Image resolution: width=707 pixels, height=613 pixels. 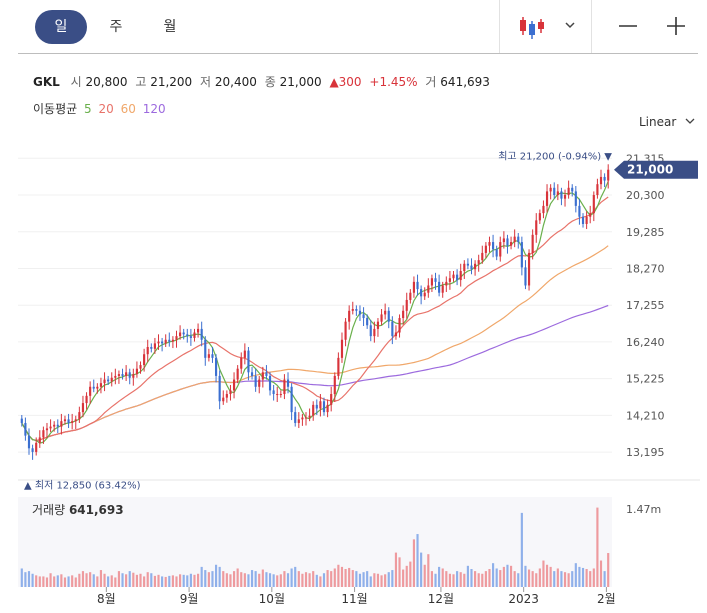 I want to click on x-tick-label: 2월, so click(x=606, y=599).